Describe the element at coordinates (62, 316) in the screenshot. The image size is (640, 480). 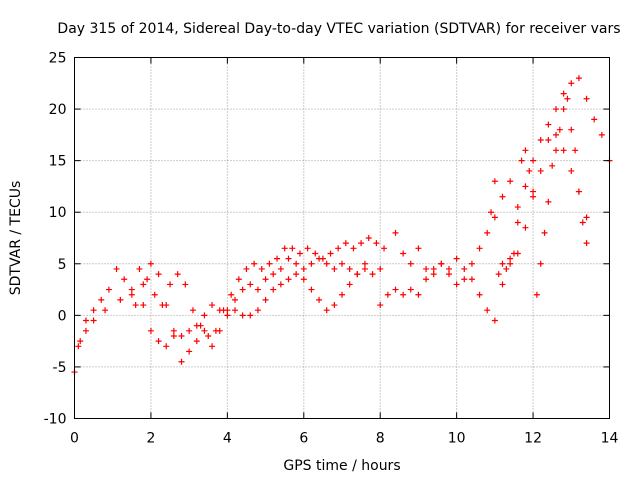
I see `y-tick-label: 0` at that location.